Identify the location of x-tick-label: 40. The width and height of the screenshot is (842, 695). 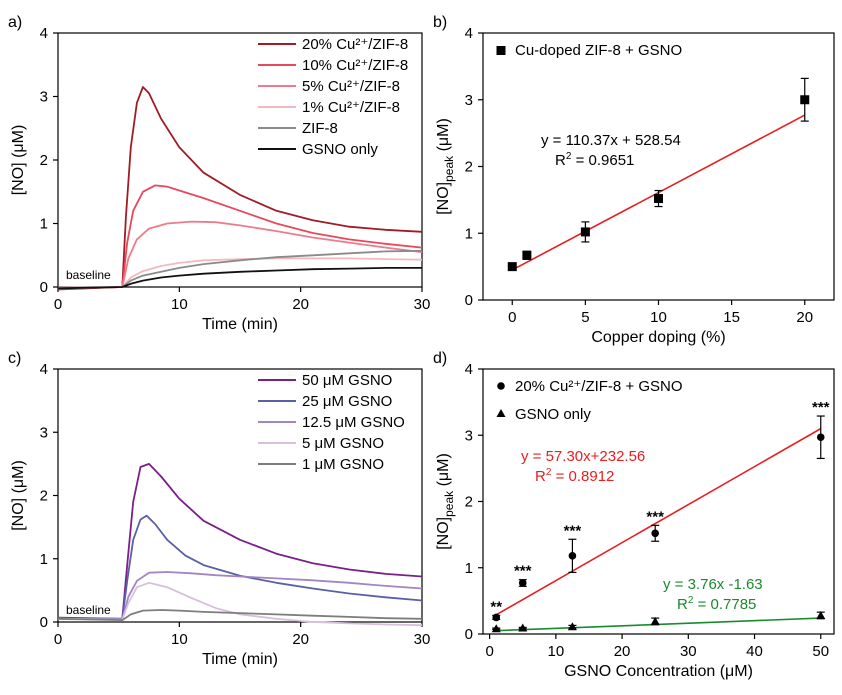
(754, 651).